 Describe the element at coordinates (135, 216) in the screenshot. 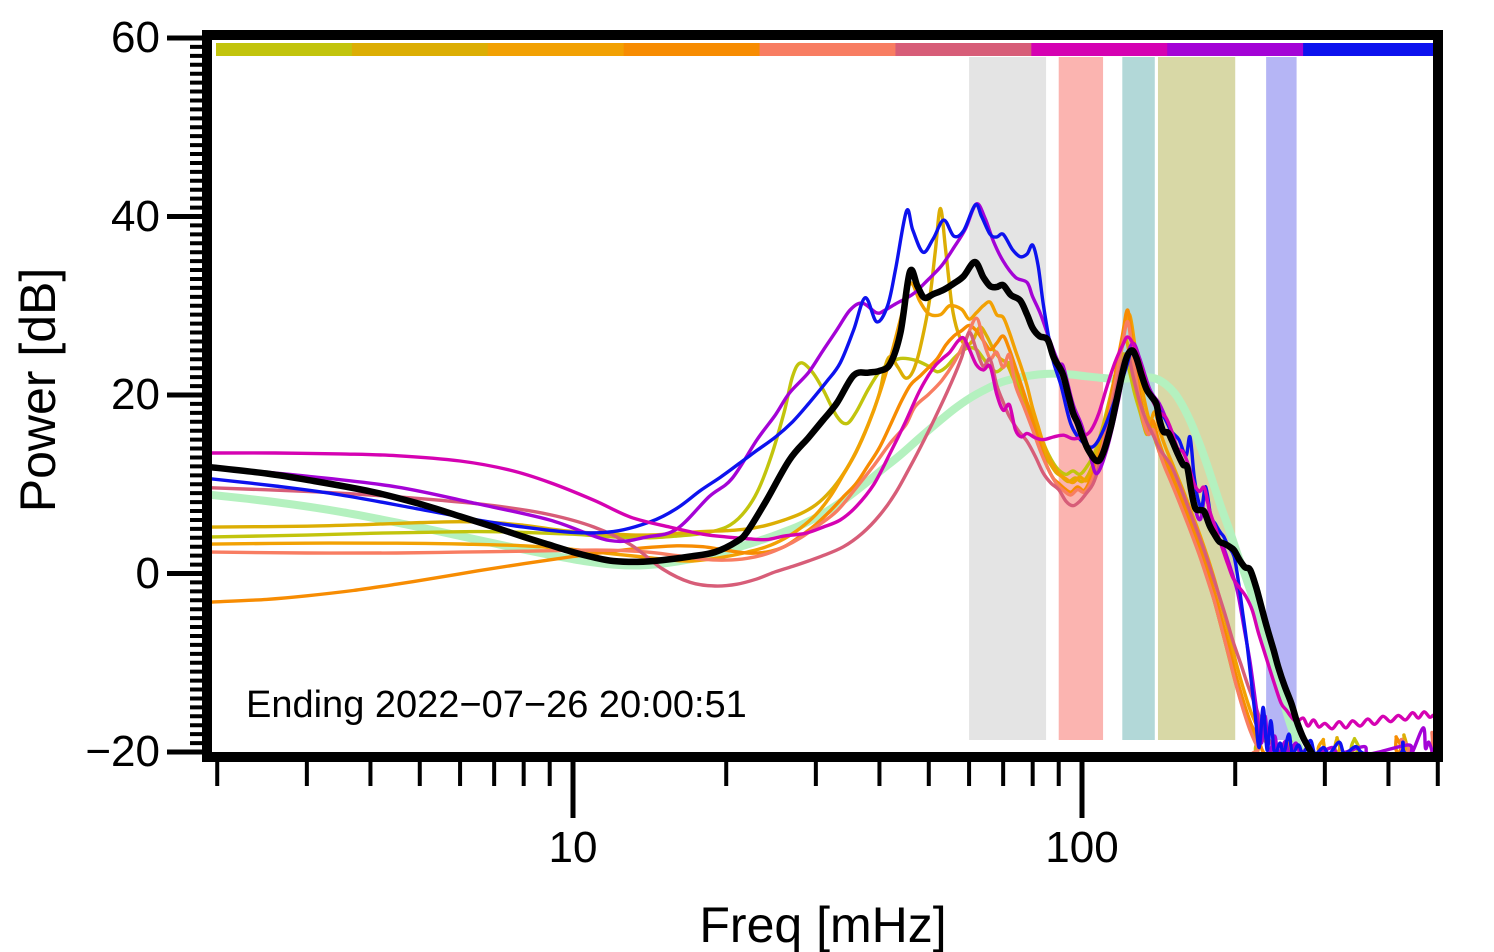

I see `y-tick-label-40: 40` at that location.